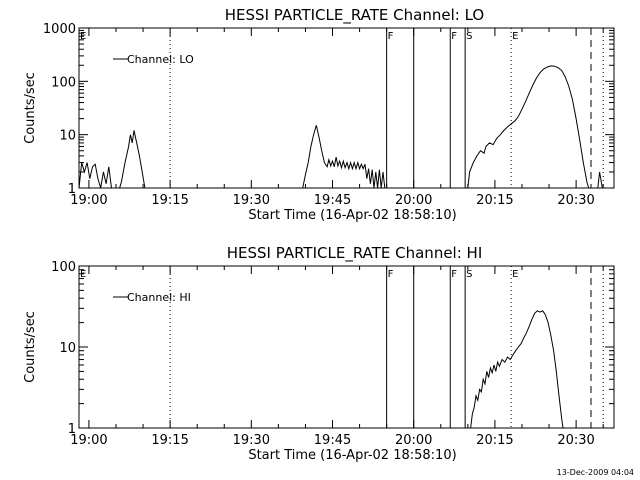 Image resolution: width=640 pixels, height=480 pixels. I want to click on chart-title: HESSI PARTICLE_RATE Channel: HI, so click(355, 253).